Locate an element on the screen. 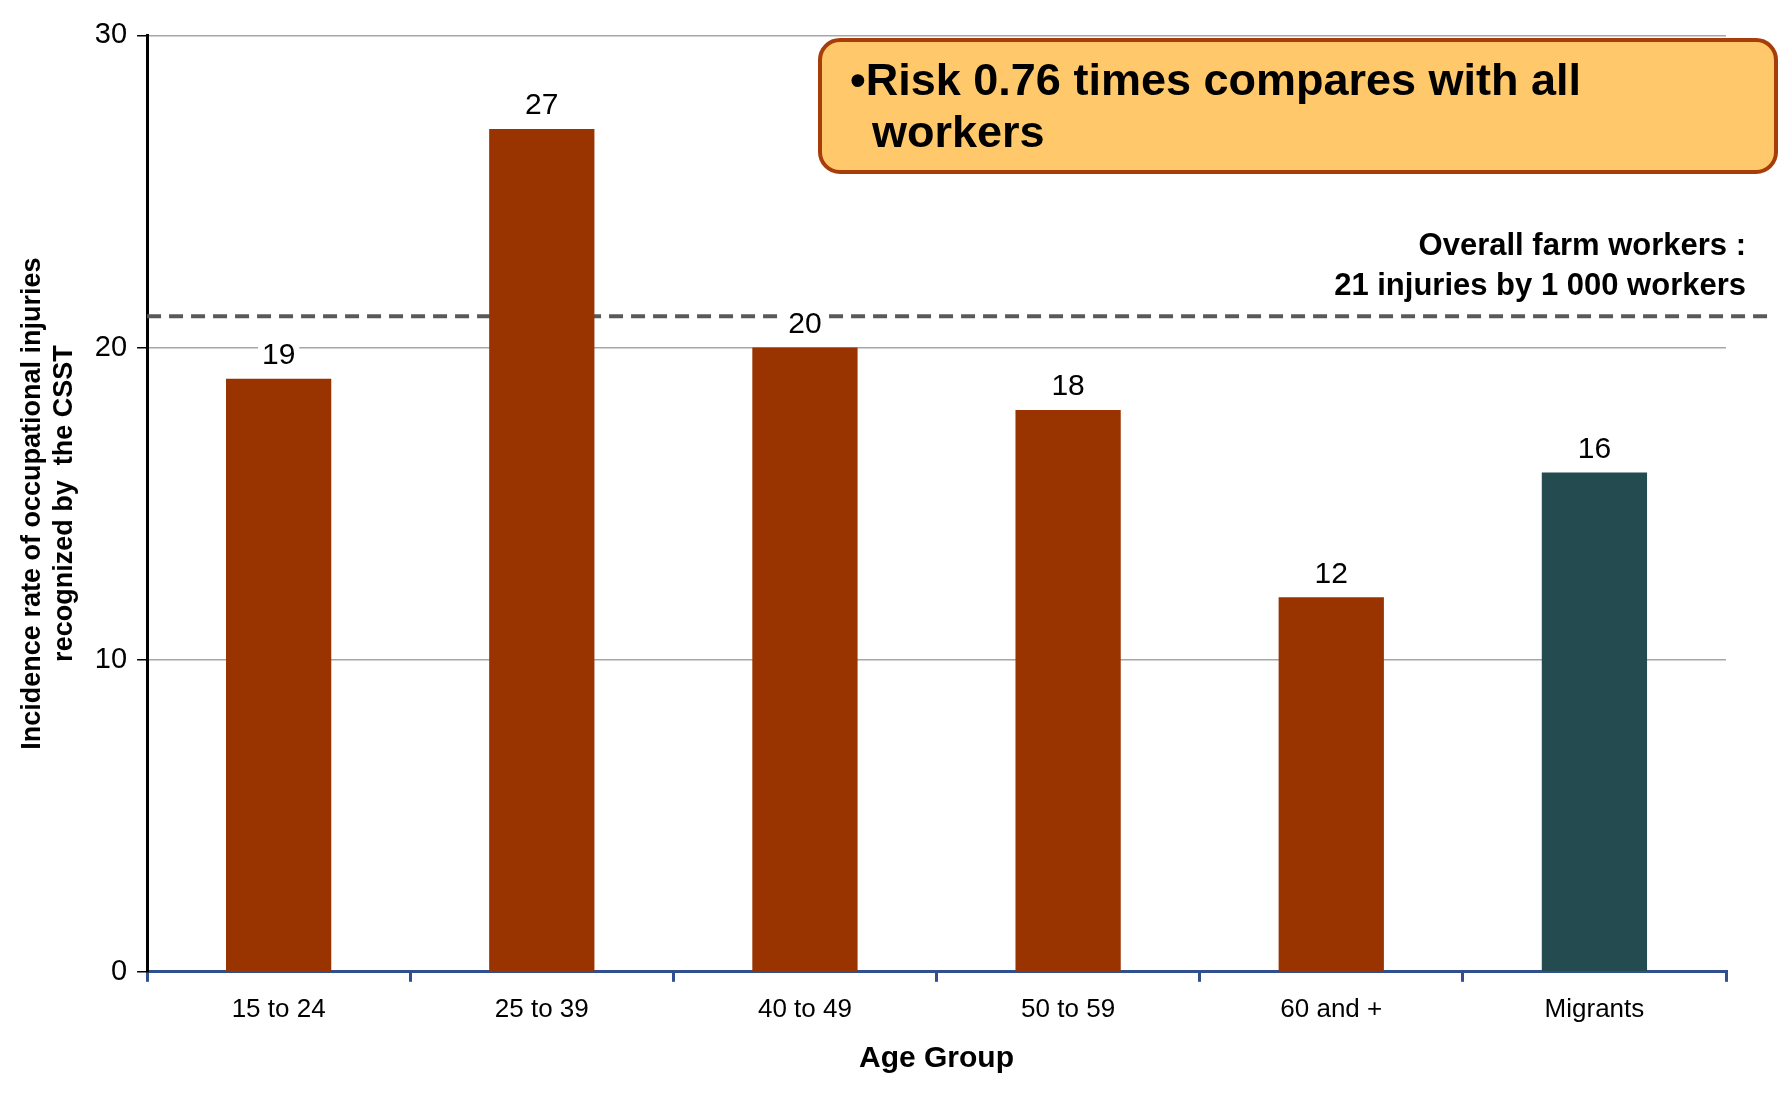 The width and height of the screenshot is (1784, 1093). x-tick-label: 25 to 39 is located at coordinates (541, 1007).